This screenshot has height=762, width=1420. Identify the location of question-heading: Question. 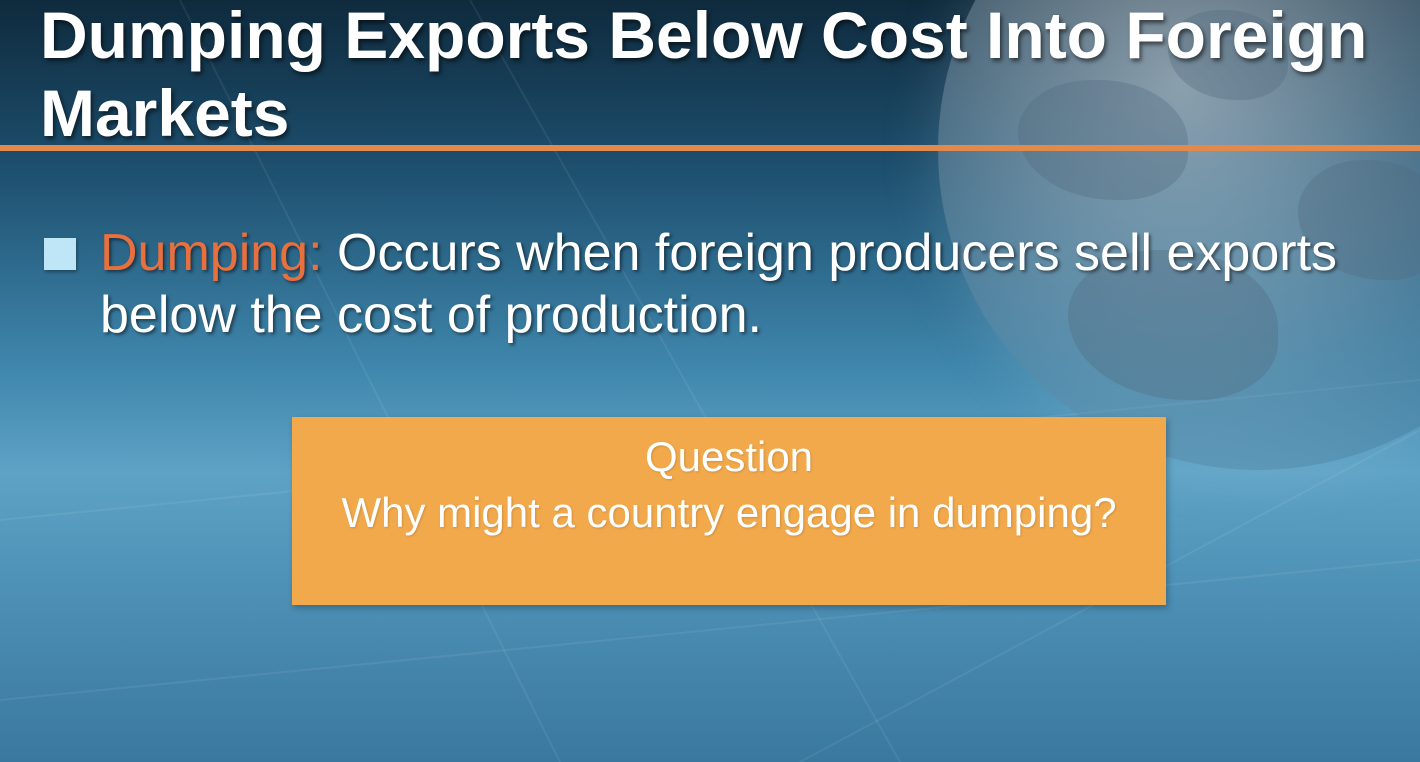
(729, 456).